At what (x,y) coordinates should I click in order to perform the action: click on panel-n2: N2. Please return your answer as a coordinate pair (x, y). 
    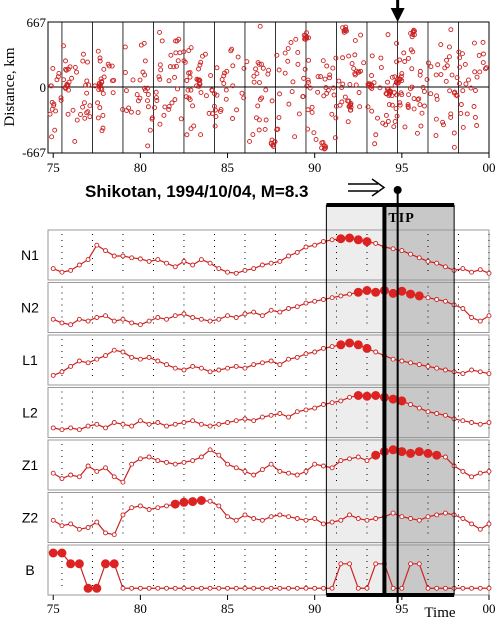
    Looking at the image, I should click on (256, 307).